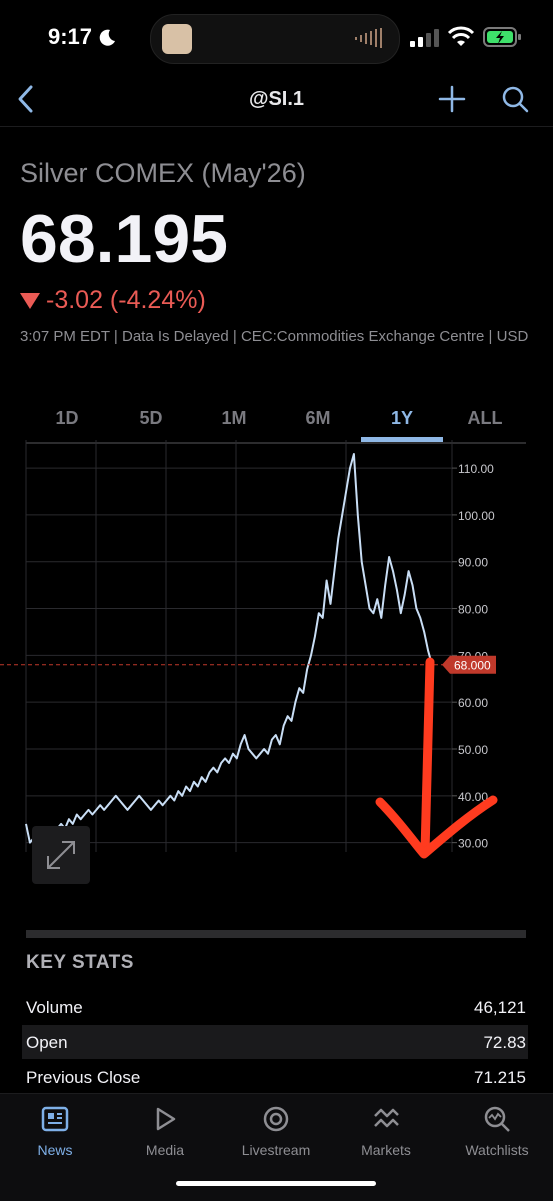 This screenshot has height=1201, width=553. Describe the element at coordinates (275, 1042) in the screenshot. I see `stat-row-open: Open 72.83` at that location.